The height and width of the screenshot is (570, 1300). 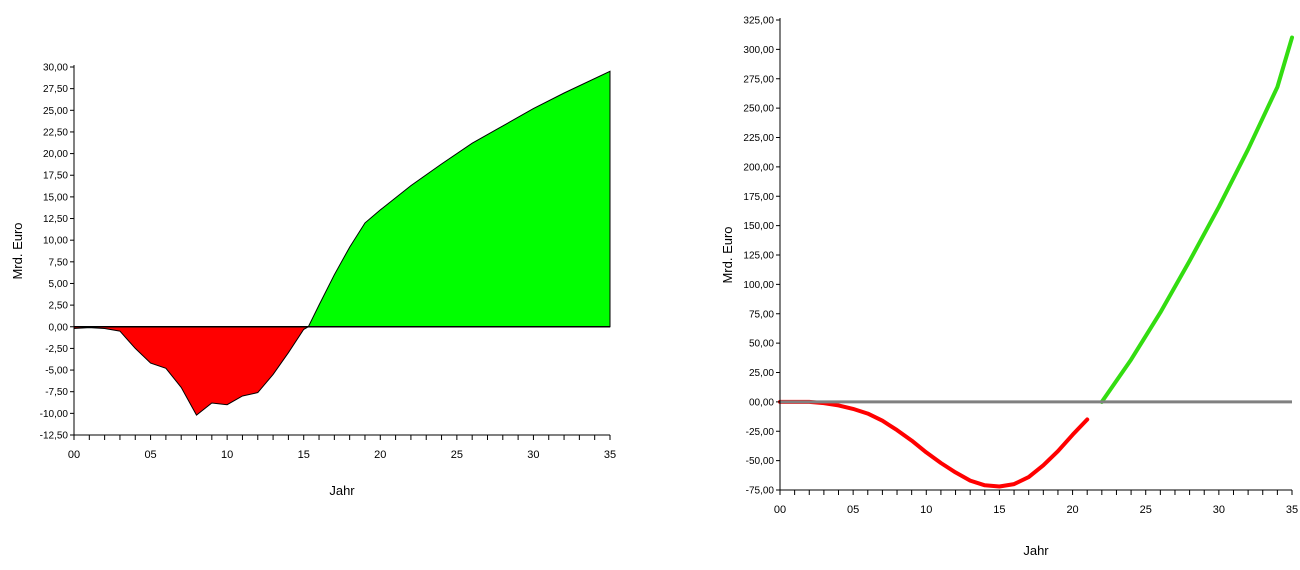 What do you see at coordinates (758, 256) in the screenshot?
I see `right-chart-y-tick-label: 125,00` at bounding box center [758, 256].